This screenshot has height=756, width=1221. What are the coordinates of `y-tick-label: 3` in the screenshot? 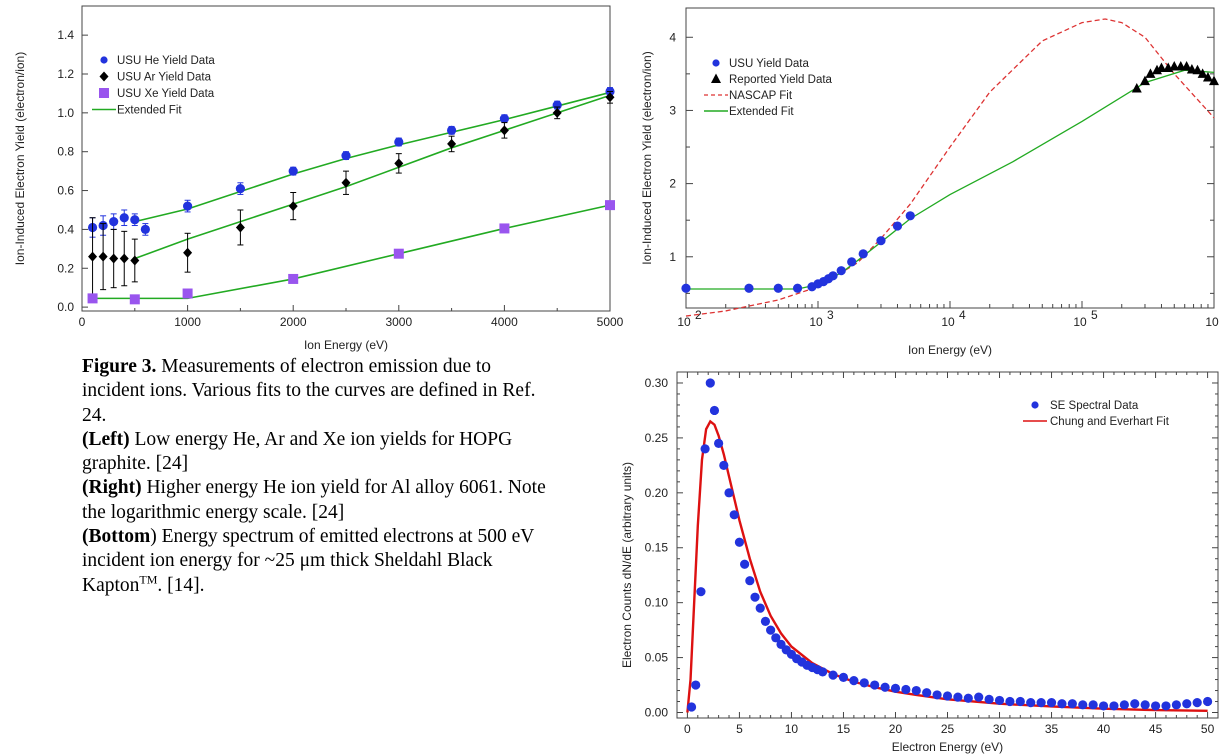 It's located at (672, 110).